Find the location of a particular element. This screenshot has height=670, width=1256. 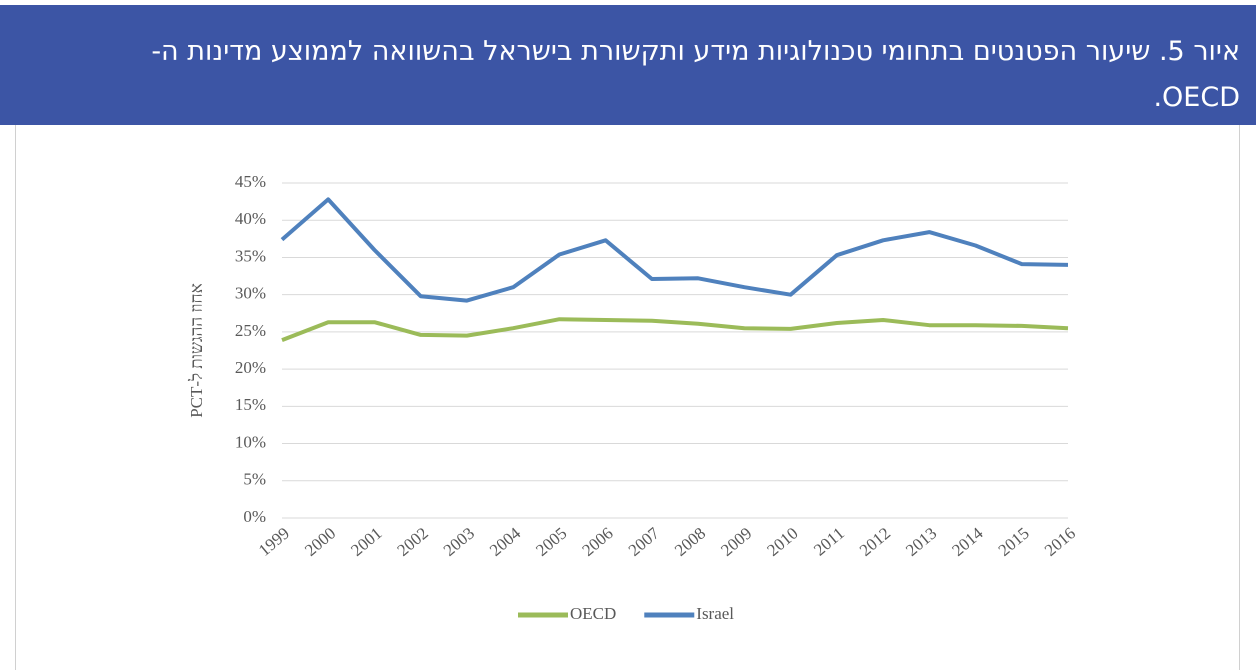

x-tick-label: 2013 is located at coordinates (921, 542).